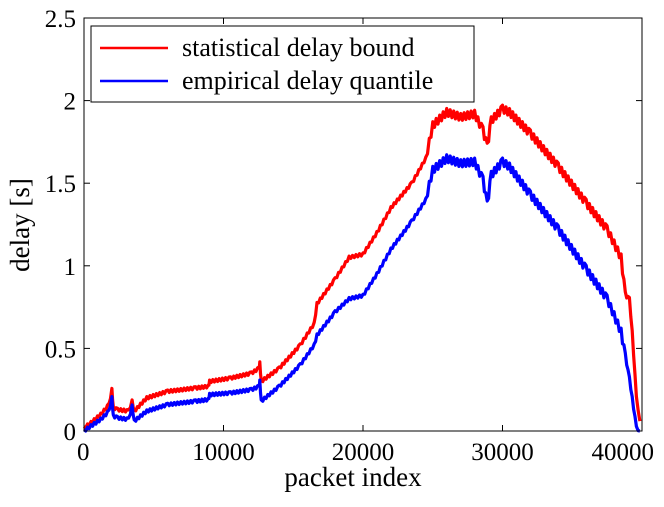  What do you see at coordinates (20, 225) in the screenshot?
I see `y-axis-label: delay [s]` at bounding box center [20, 225].